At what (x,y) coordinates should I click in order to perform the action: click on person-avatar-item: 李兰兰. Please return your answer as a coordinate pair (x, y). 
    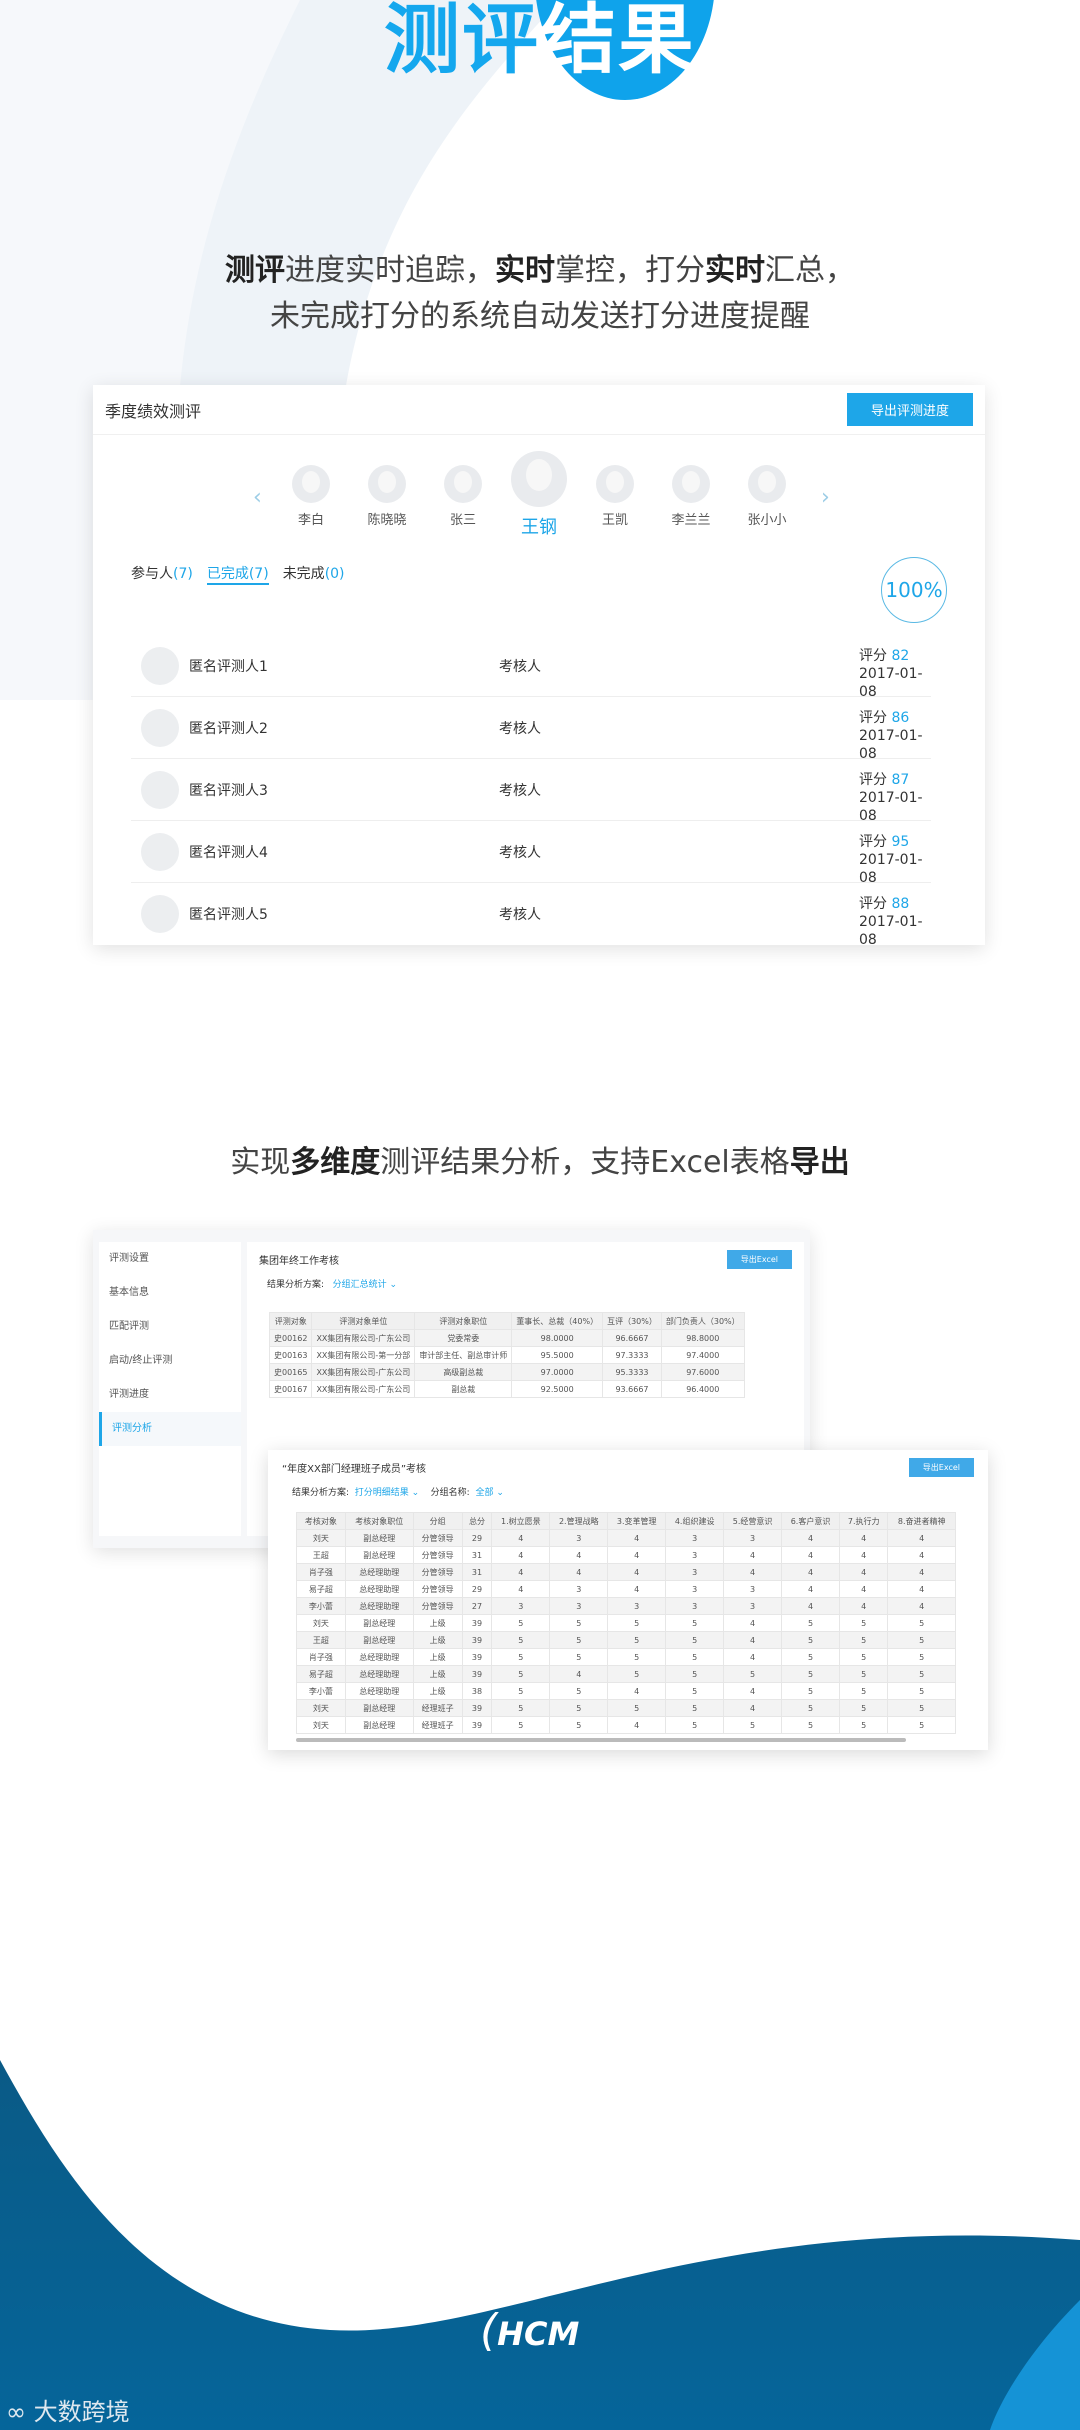
    Looking at the image, I should click on (691, 496).